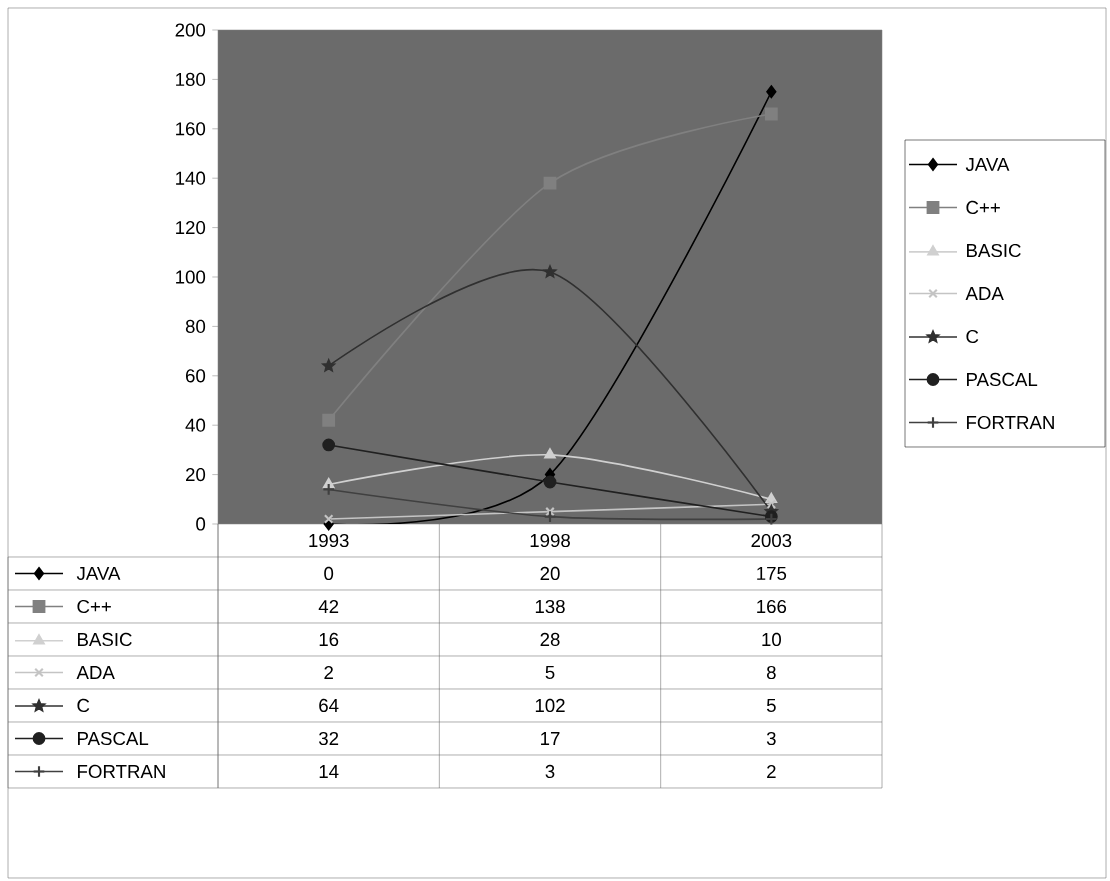 The width and height of the screenshot is (1110, 881). I want to click on y-tick-label: 100, so click(191, 277).